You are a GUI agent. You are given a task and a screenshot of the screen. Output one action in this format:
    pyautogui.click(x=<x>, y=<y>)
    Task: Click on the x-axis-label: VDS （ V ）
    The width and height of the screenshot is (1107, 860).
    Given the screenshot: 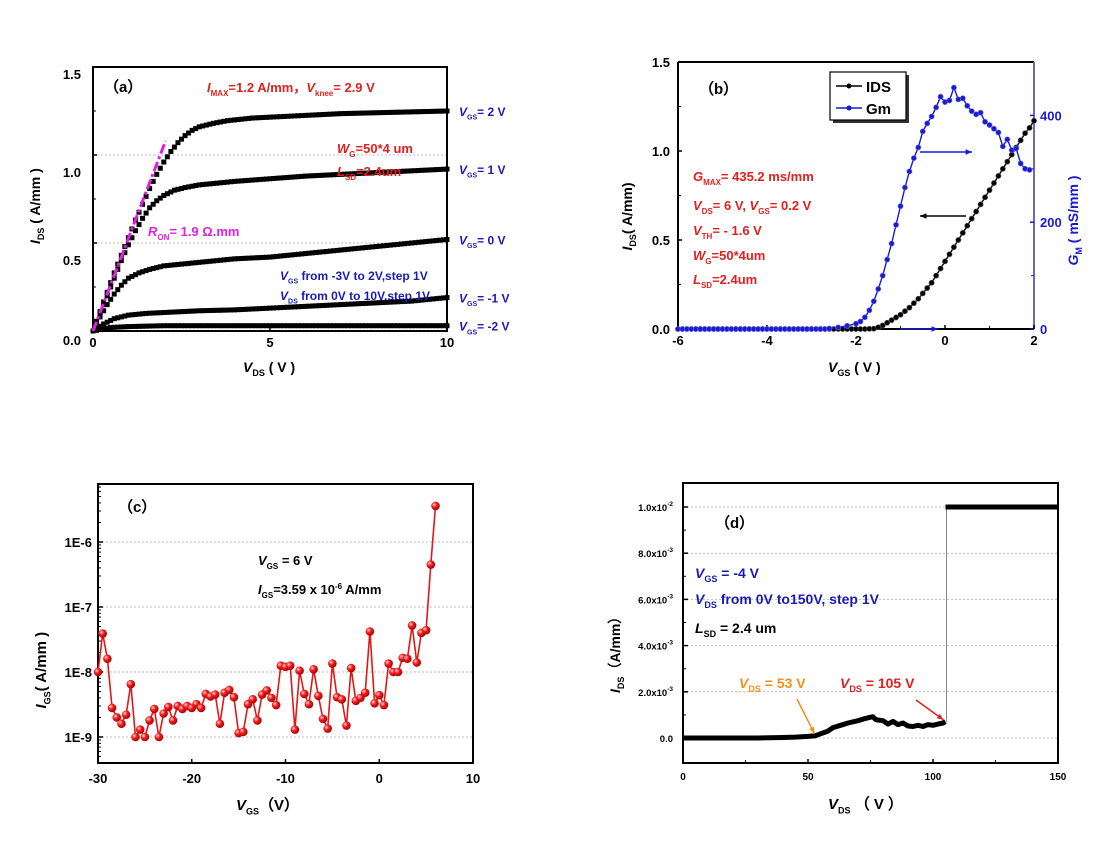 What is the action you would take?
    pyautogui.click(x=865, y=805)
    